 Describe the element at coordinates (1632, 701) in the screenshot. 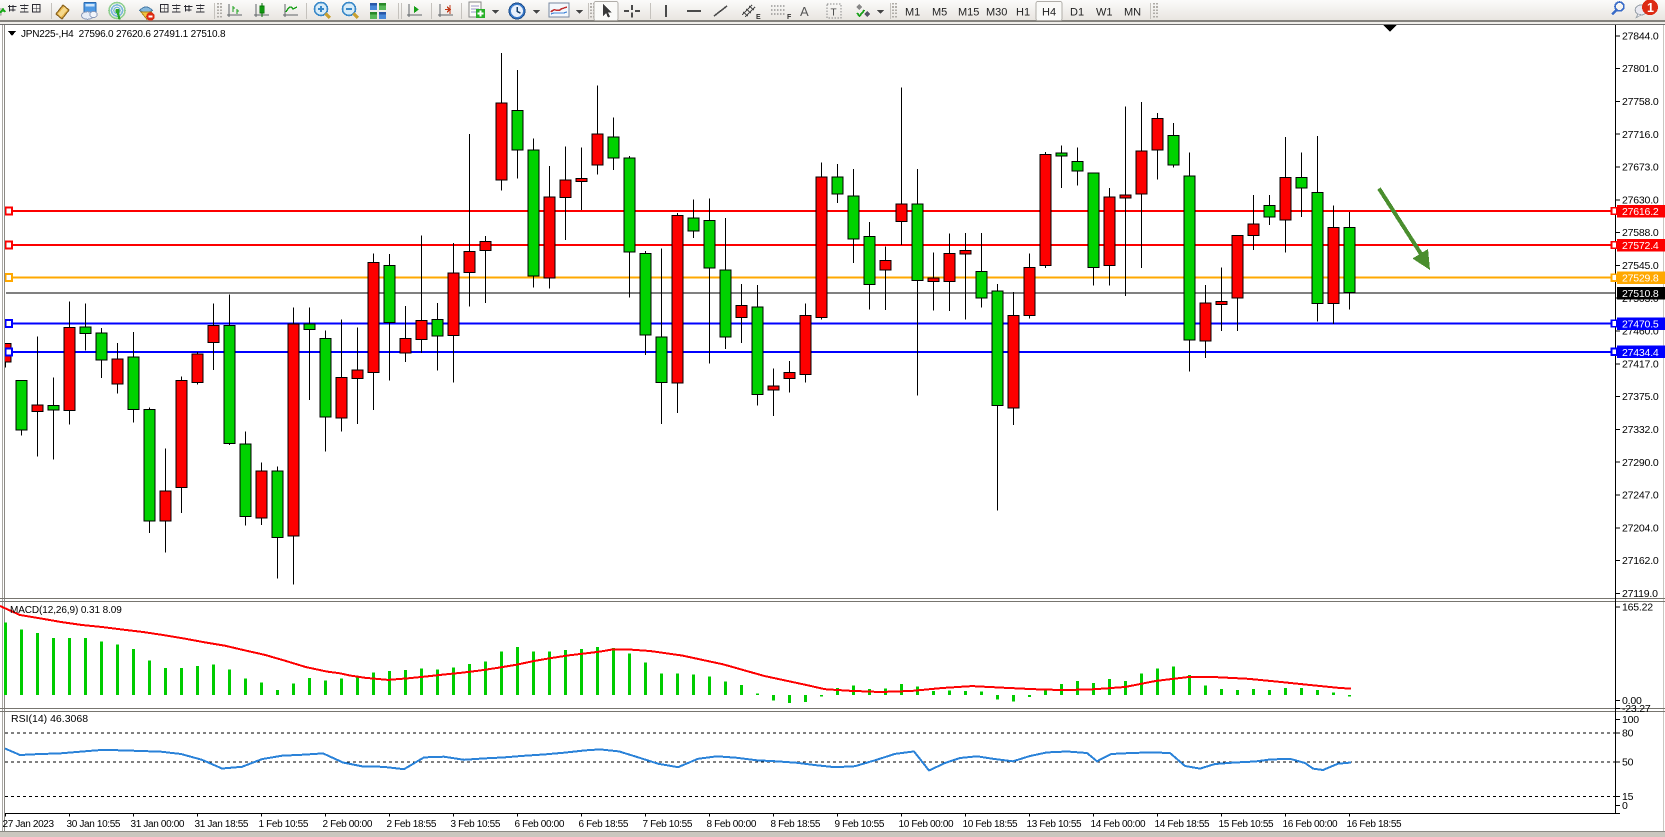

I see `svg-text: 0.00` at that location.